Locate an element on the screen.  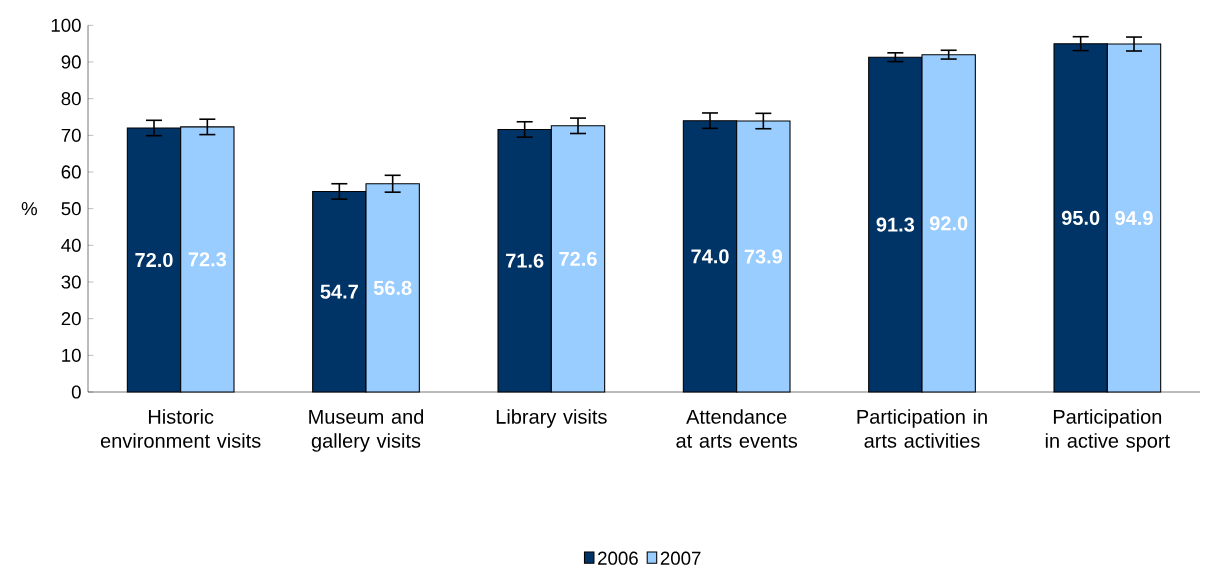
y-axis-title: % is located at coordinates (29, 209).